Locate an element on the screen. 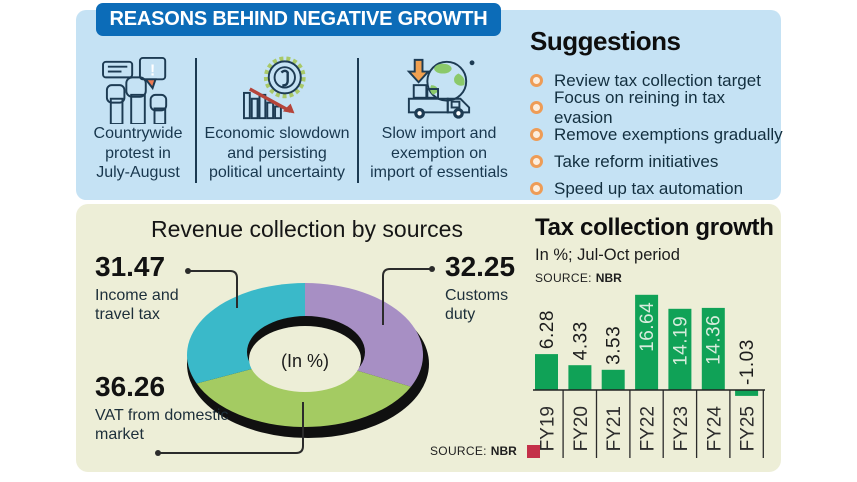 The height and width of the screenshot is (482, 857). donut-label-vat: 36.26 VAT from domestic market is located at coordinates (161, 408).